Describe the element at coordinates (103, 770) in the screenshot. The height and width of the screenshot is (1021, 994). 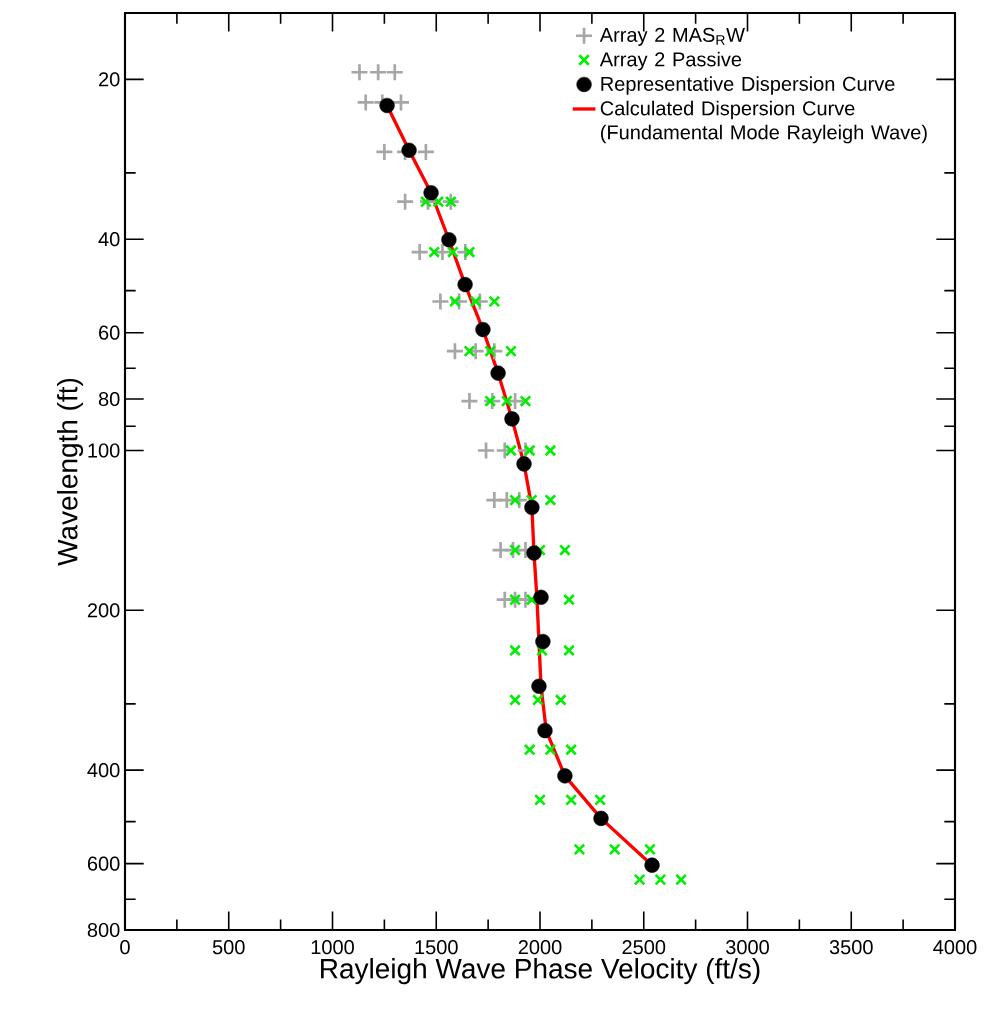
I see `y-tick-label: 400` at that location.